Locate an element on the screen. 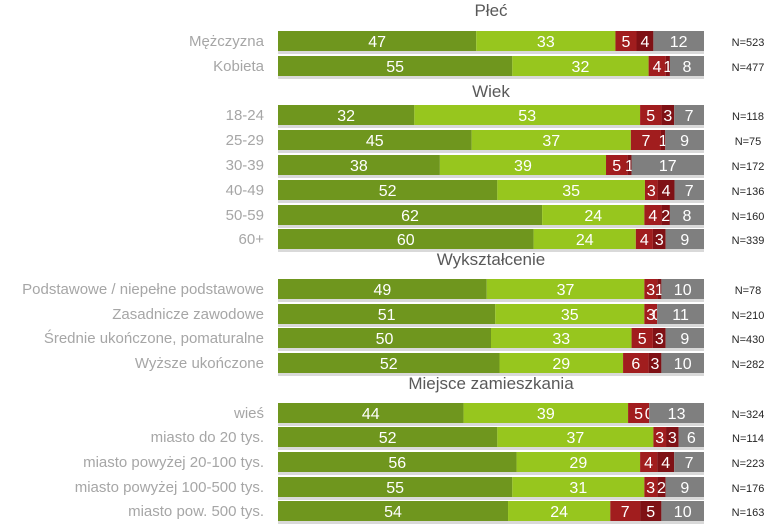  sample-size-label: N=339 is located at coordinates (748, 241).